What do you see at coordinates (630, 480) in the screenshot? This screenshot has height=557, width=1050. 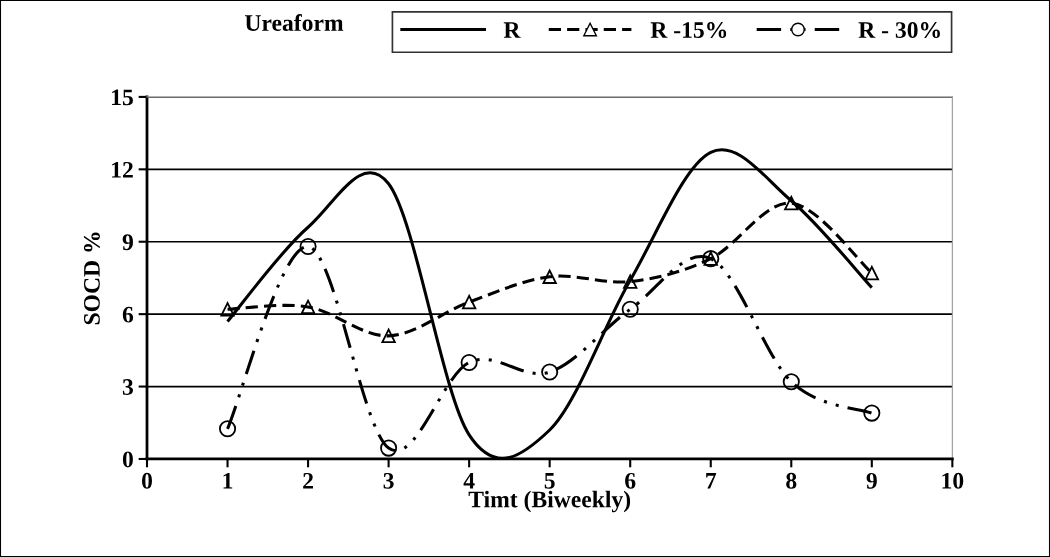 I see `x-tick-label: 6` at bounding box center [630, 480].